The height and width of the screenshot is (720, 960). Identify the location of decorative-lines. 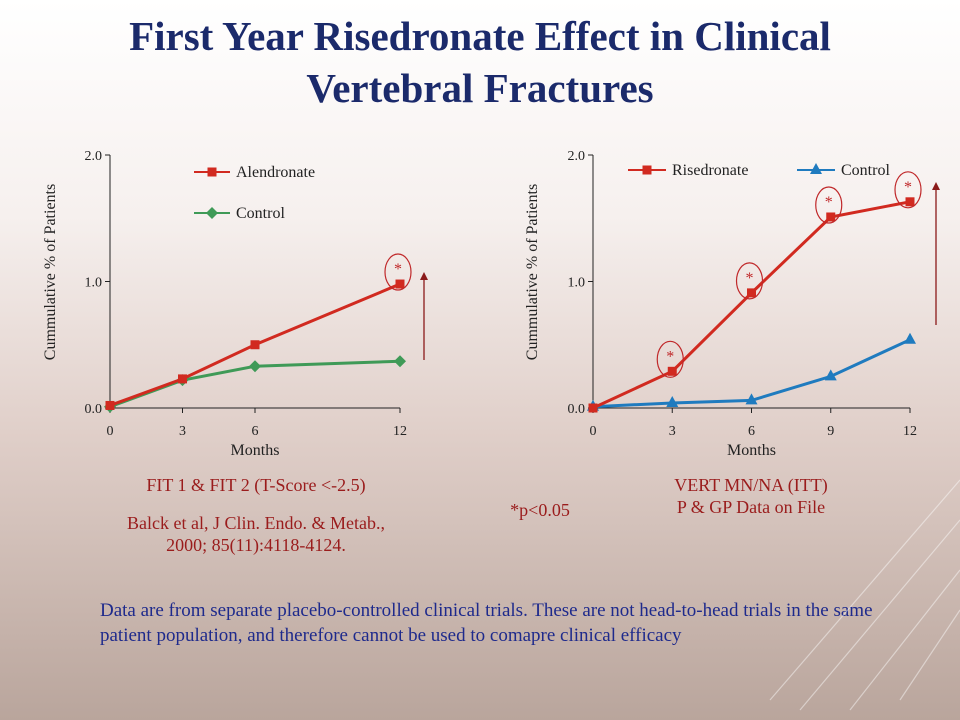
(864, 595).